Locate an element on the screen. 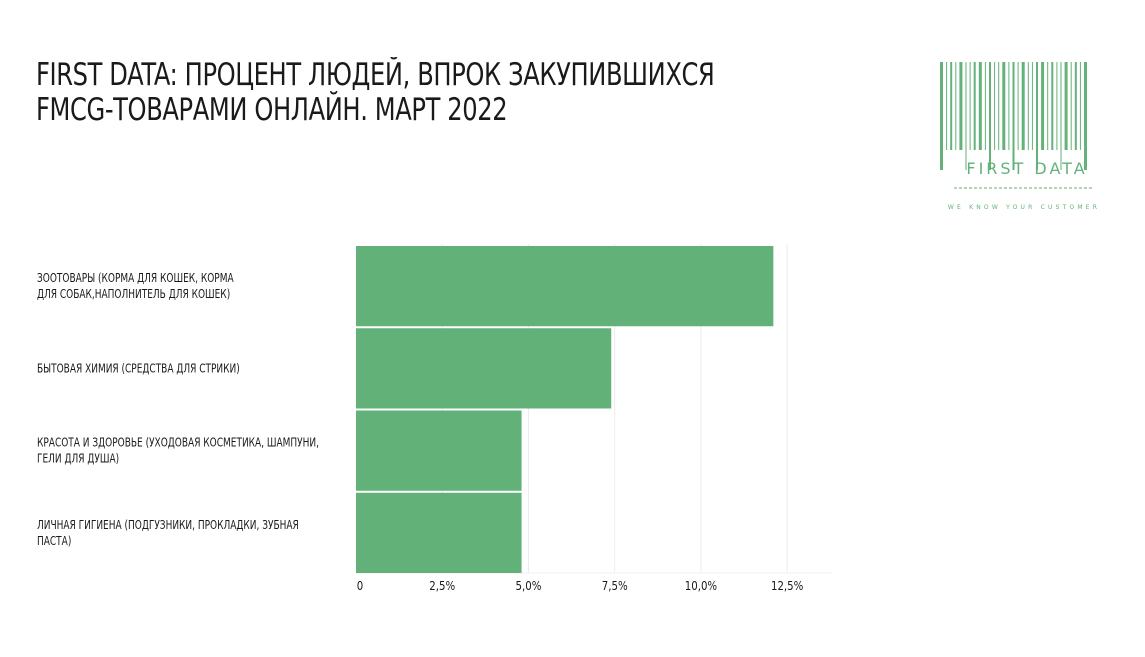  first-data-logo: FIRST DATA WE KNOW YOUR CUSTOMER is located at coordinates (1020, 136).